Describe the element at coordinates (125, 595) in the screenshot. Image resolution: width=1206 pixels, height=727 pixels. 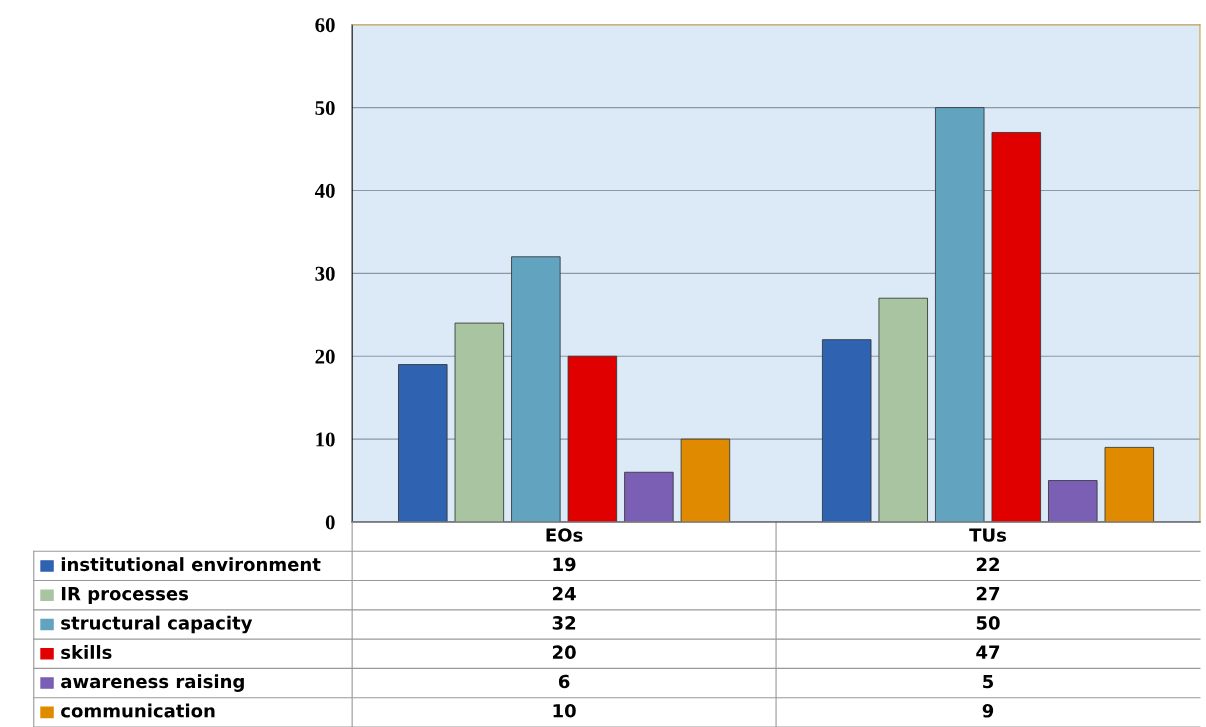
I see `legend-label: IR processes` at that location.